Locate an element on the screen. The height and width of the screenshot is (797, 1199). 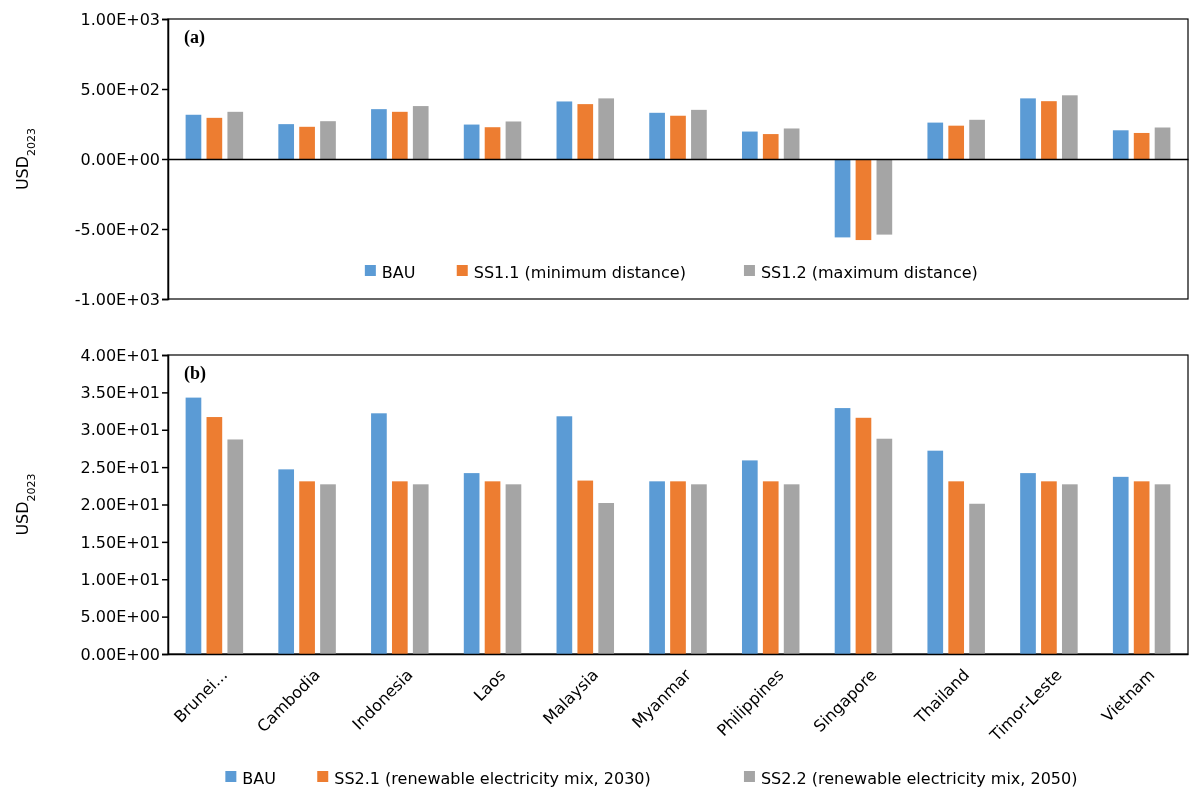
legend-label: SS2.1 (renewable electricity mix, 2030) is located at coordinates (492, 778).